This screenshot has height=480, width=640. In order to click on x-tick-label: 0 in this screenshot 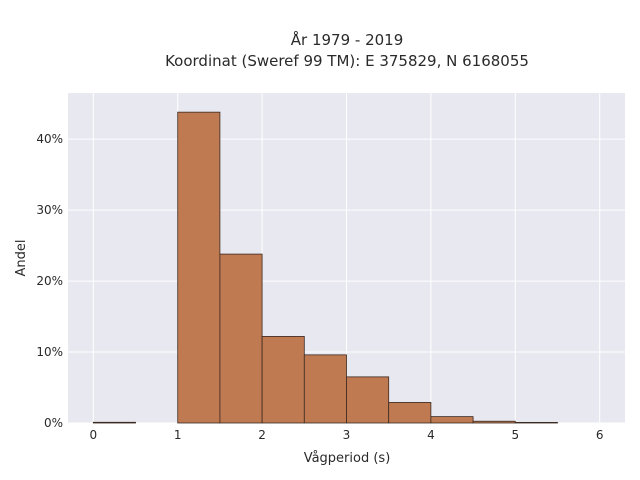, I will do `click(93, 435)`.